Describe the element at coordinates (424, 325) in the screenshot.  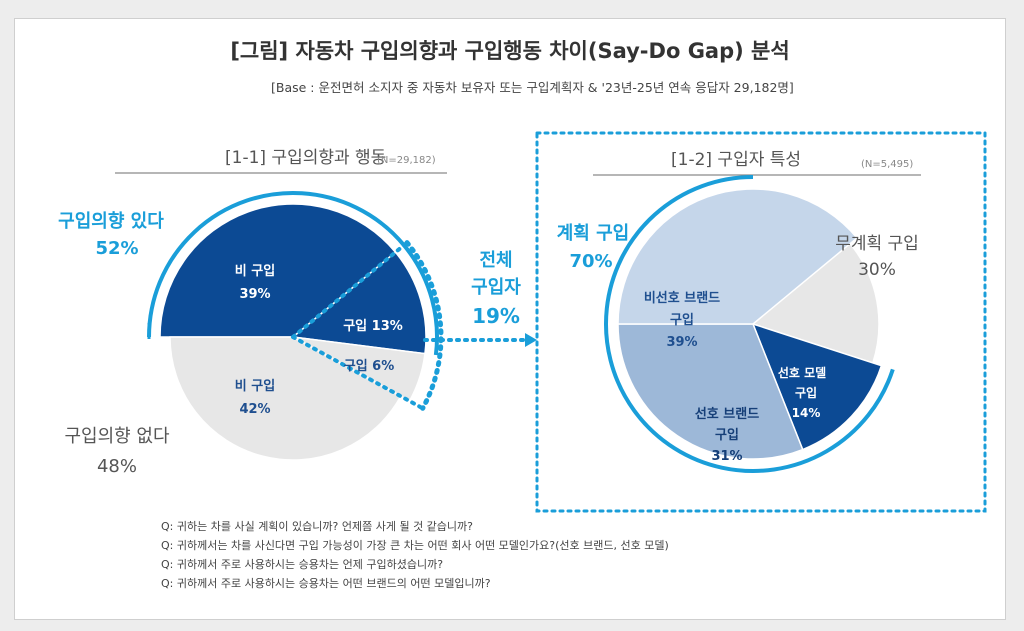
I see `buyer-arc-dotted` at that location.